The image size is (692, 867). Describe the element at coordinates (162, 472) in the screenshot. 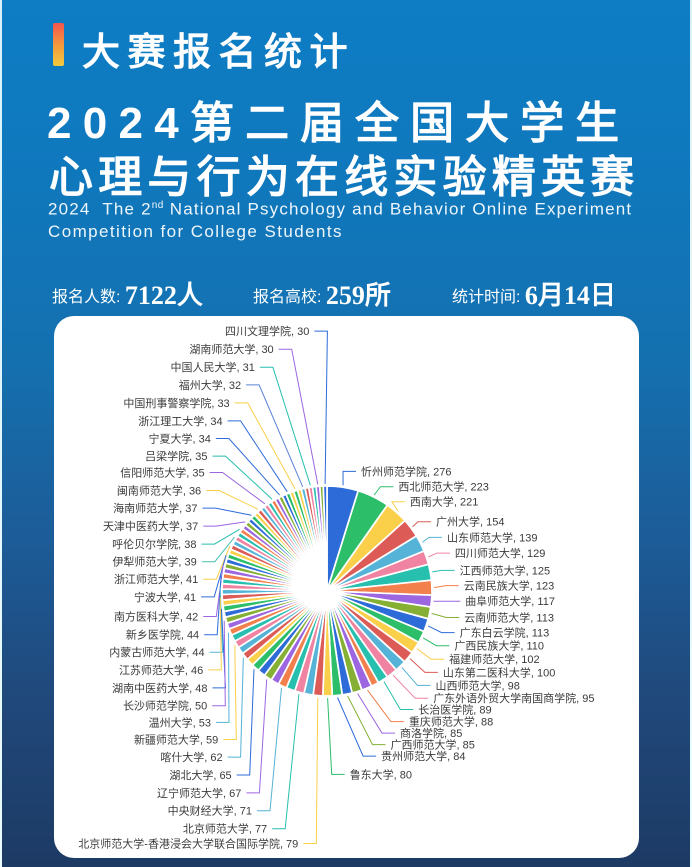

I see `svg-text: 信阳师范大学, 35` at that location.